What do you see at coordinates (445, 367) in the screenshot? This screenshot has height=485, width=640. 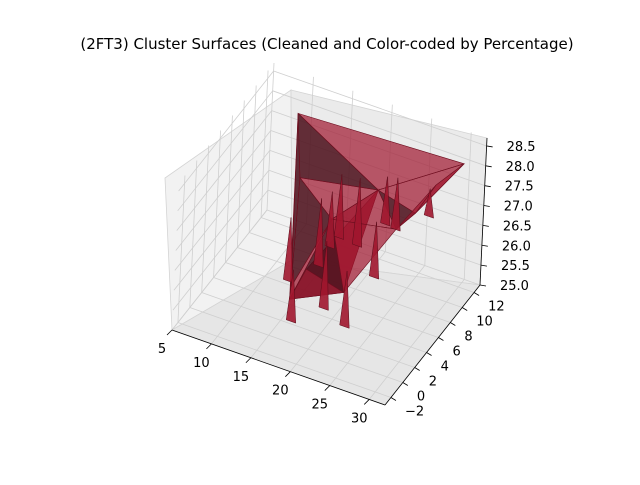 I see `y-tick-label: 4` at bounding box center [445, 367].